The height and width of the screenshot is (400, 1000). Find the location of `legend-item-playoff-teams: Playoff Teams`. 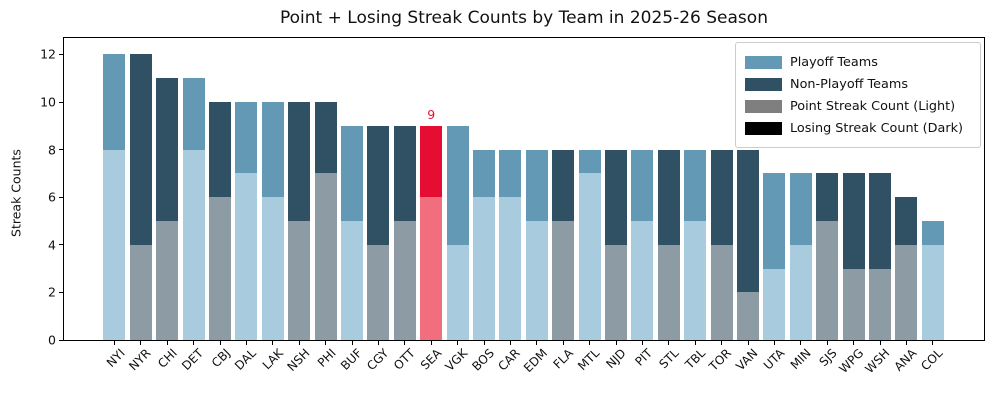

legend-item-playoff-teams: Playoff Teams is located at coordinates (858, 62).